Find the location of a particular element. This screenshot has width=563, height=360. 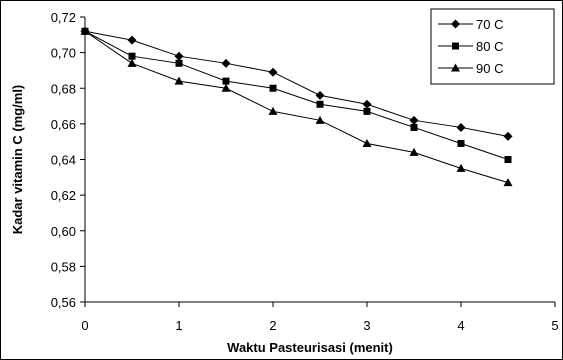

y-tick-label: 0,56 is located at coordinates (63, 302).